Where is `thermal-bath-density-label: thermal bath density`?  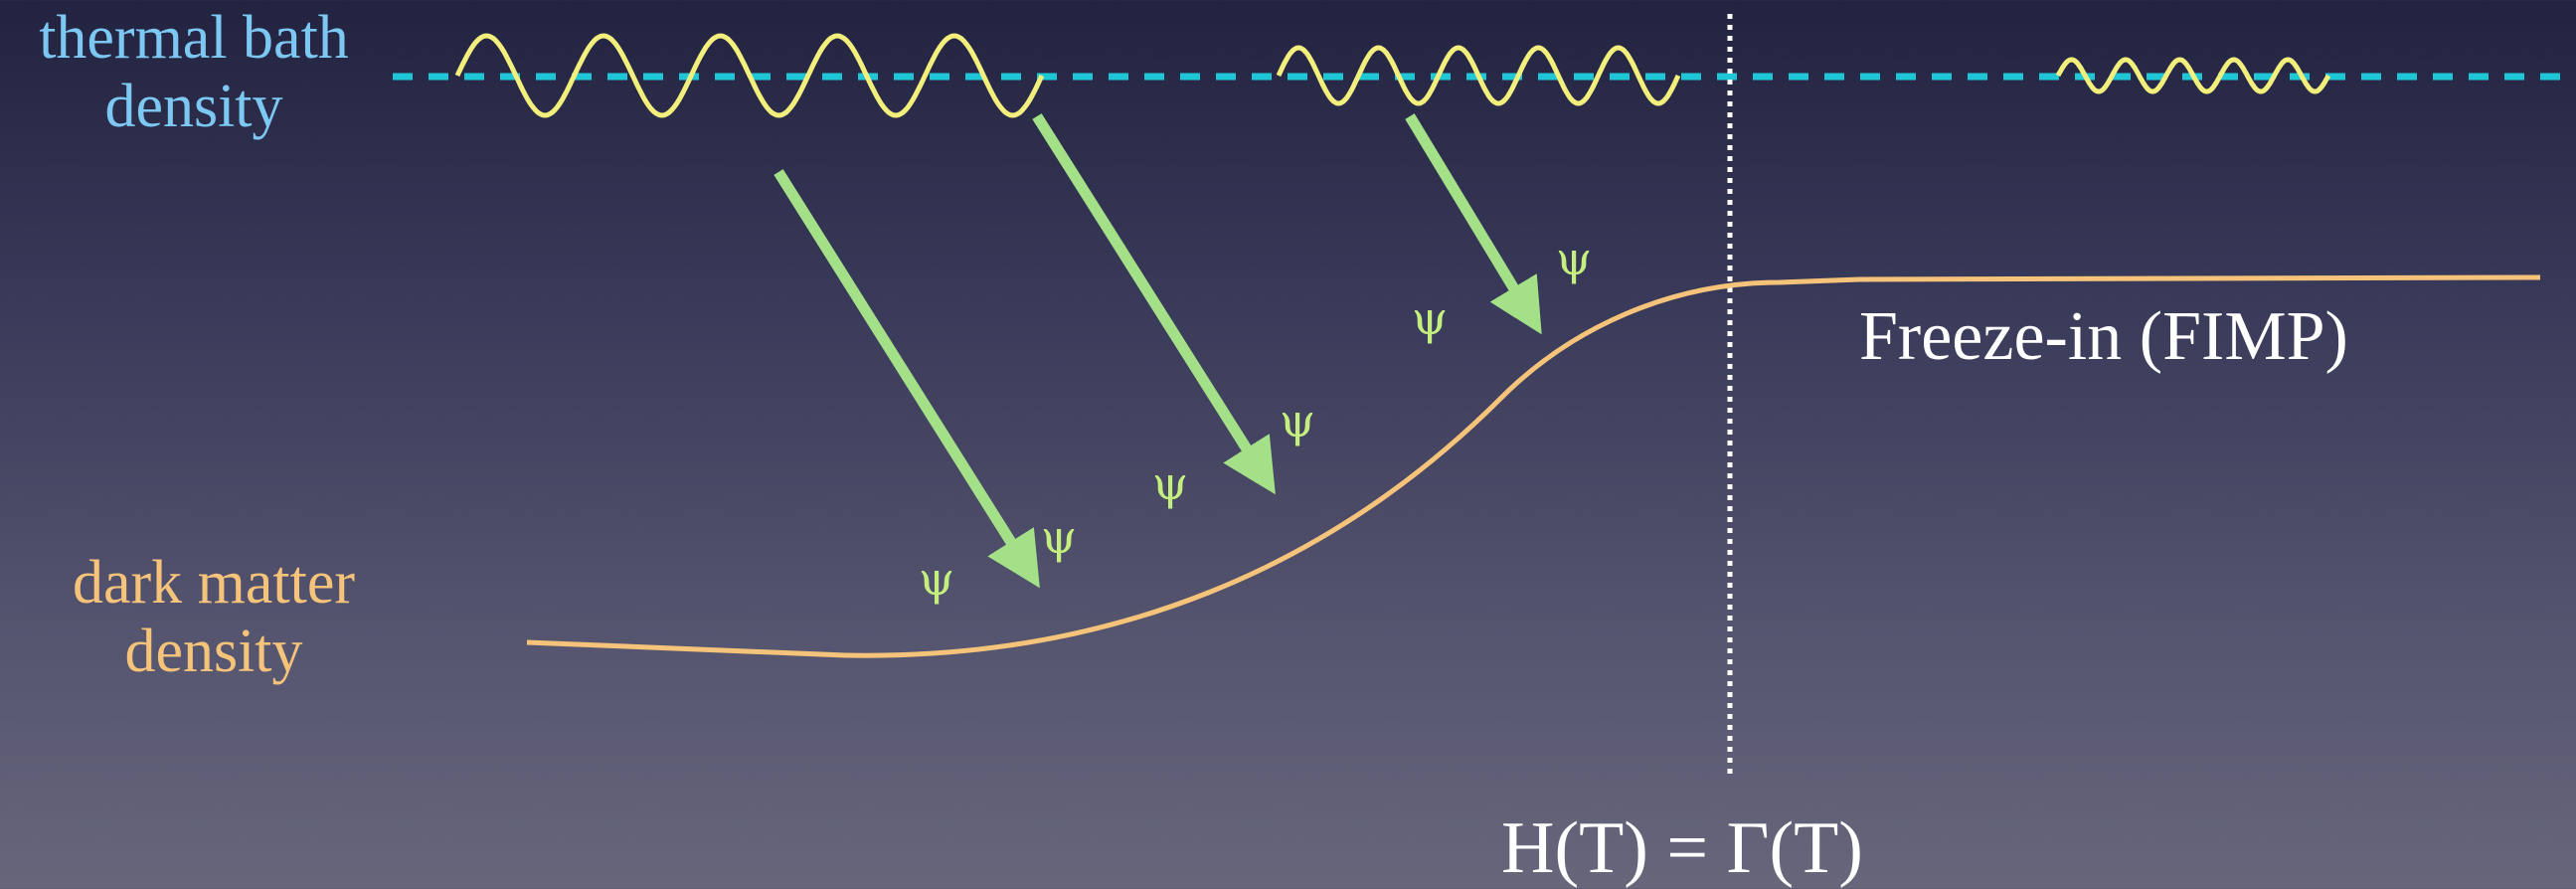 thermal-bath-density-label: thermal bath density is located at coordinates (194, 73).